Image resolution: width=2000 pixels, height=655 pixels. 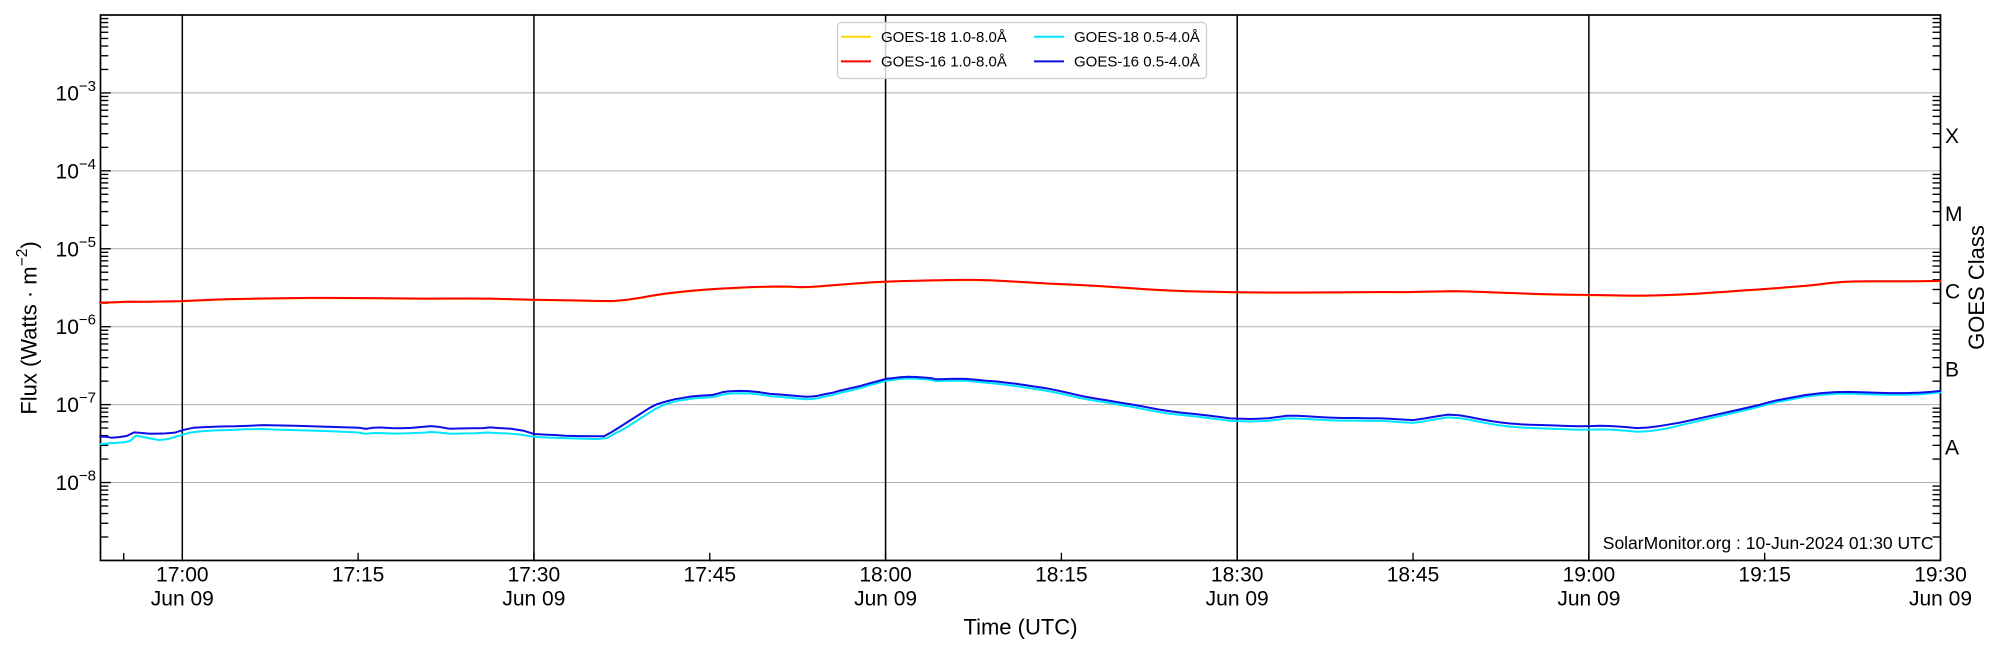 I want to click on svg-text:SolarMonitor.org : 10-Jun-2024: SolarMonitor.org : 10-Jun-2024 01:30 UTC, so click(x=1768, y=543).